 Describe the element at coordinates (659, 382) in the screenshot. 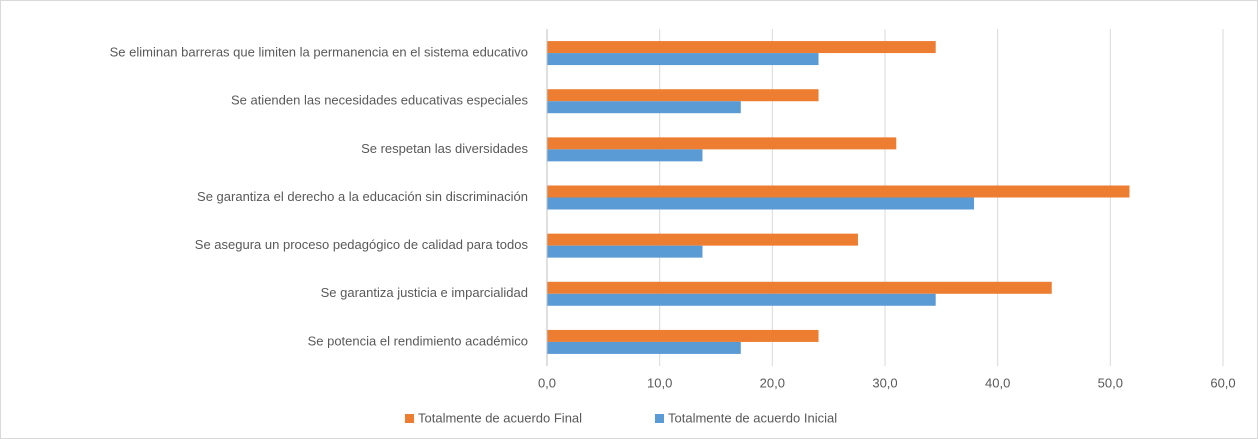

I see `x-tick-label: 10,0` at that location.